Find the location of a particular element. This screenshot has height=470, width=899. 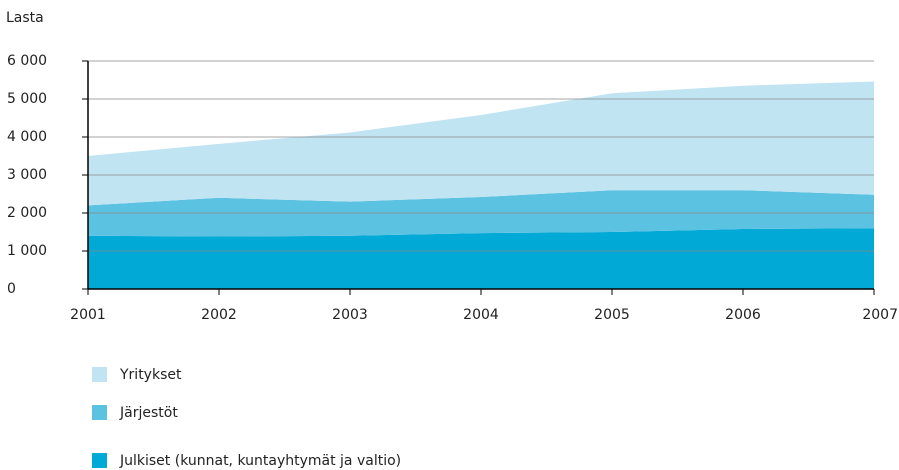

y-axis-label: Lasta is located at coordinates (25, 18).